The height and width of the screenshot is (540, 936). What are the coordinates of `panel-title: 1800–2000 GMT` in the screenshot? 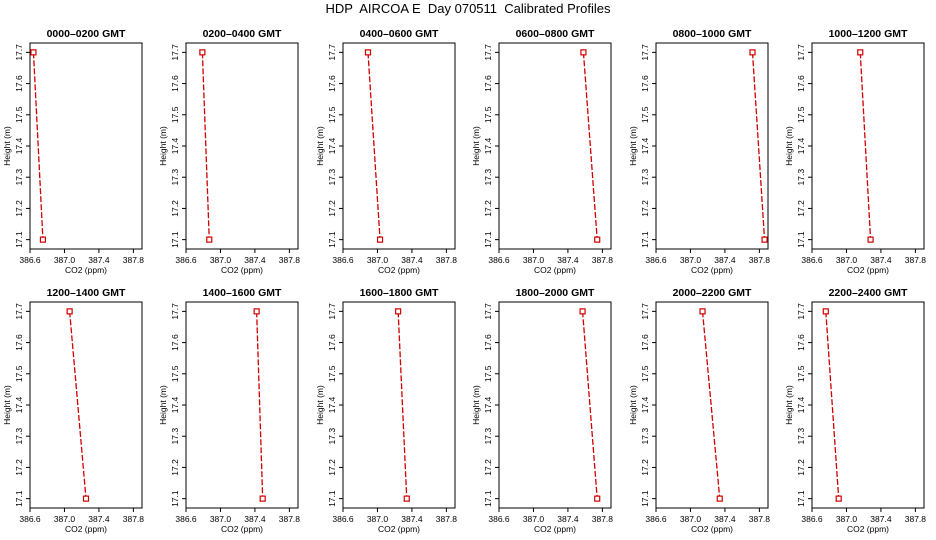 It's located at (555, 293).